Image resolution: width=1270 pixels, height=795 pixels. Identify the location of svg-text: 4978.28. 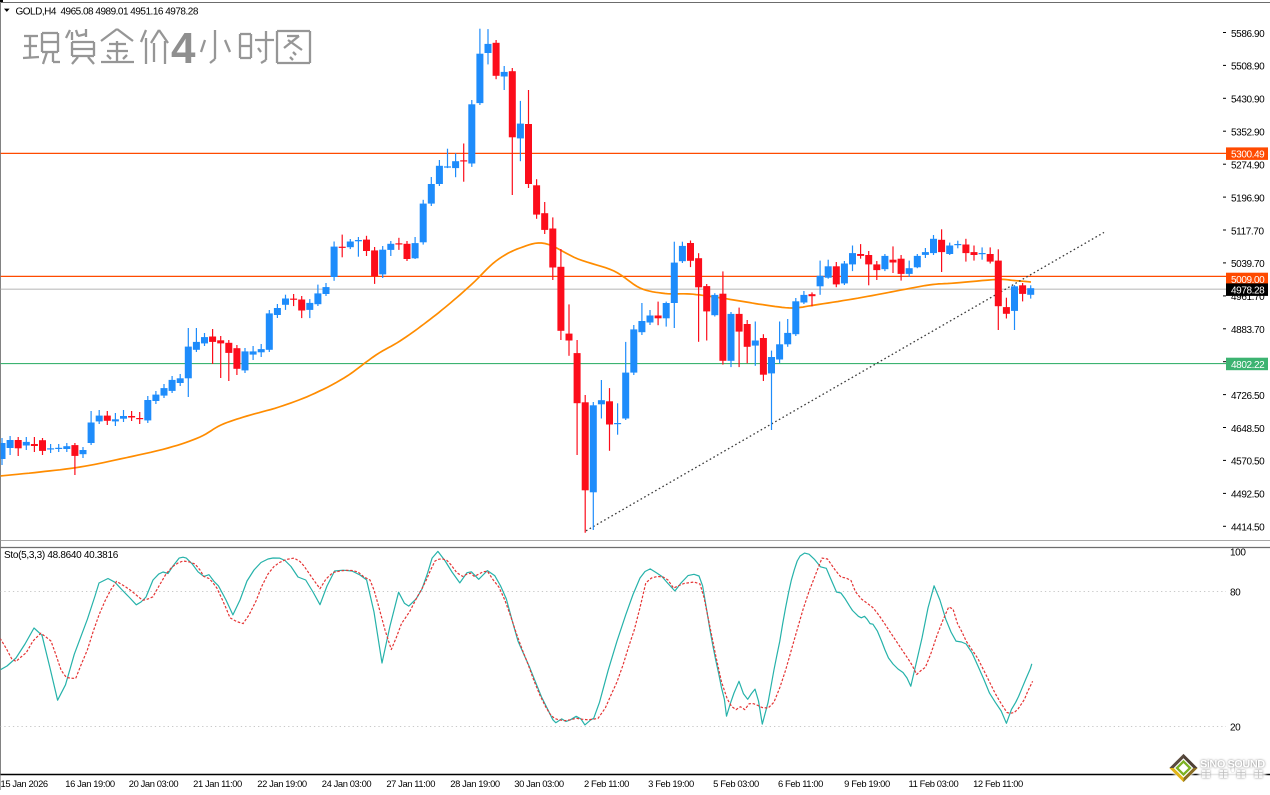
(1248, 291).